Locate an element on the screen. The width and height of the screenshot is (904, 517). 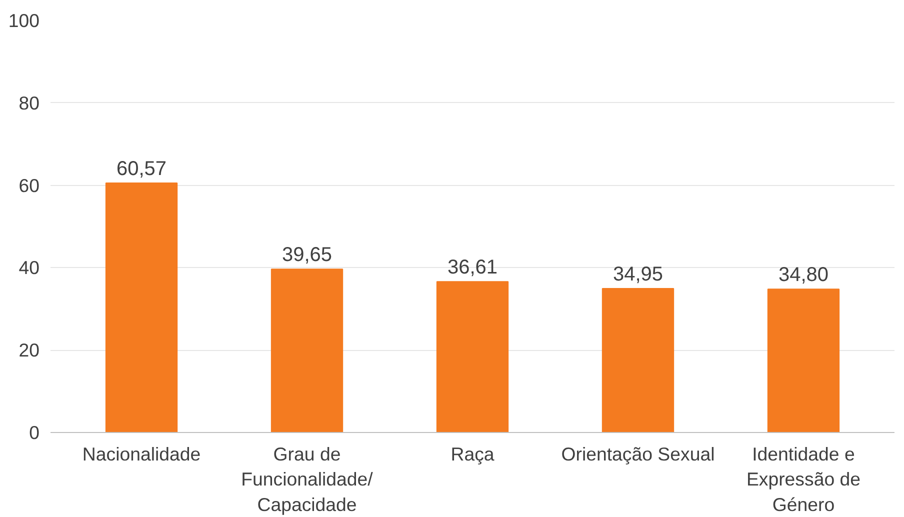
y-tick-label: 0 is located at coordinates (34, 432).